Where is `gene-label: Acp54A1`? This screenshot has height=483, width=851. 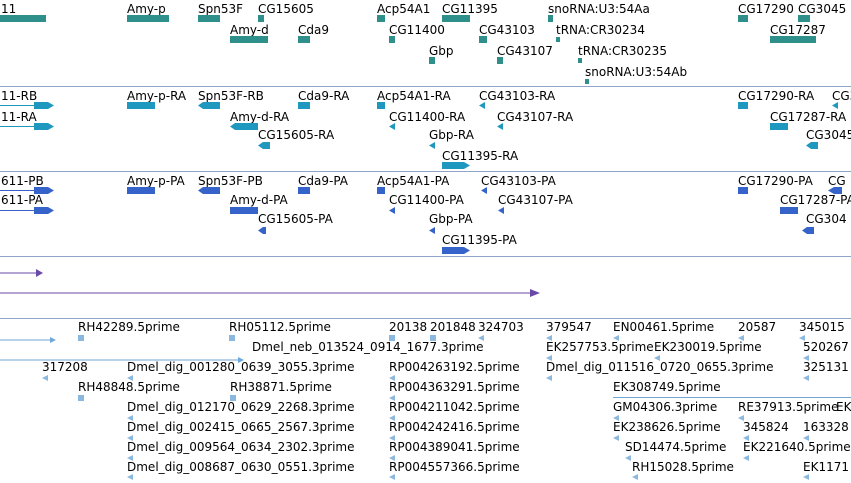
gene-label: Acp54A1 is located at coordinates (404, 9).